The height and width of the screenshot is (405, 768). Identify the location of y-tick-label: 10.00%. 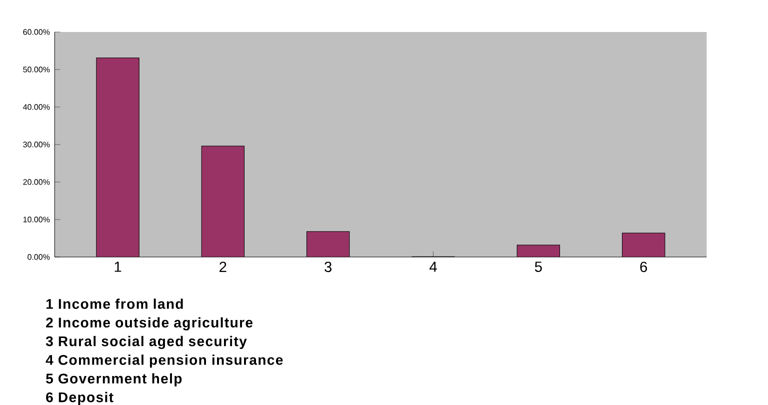
(36, 219).